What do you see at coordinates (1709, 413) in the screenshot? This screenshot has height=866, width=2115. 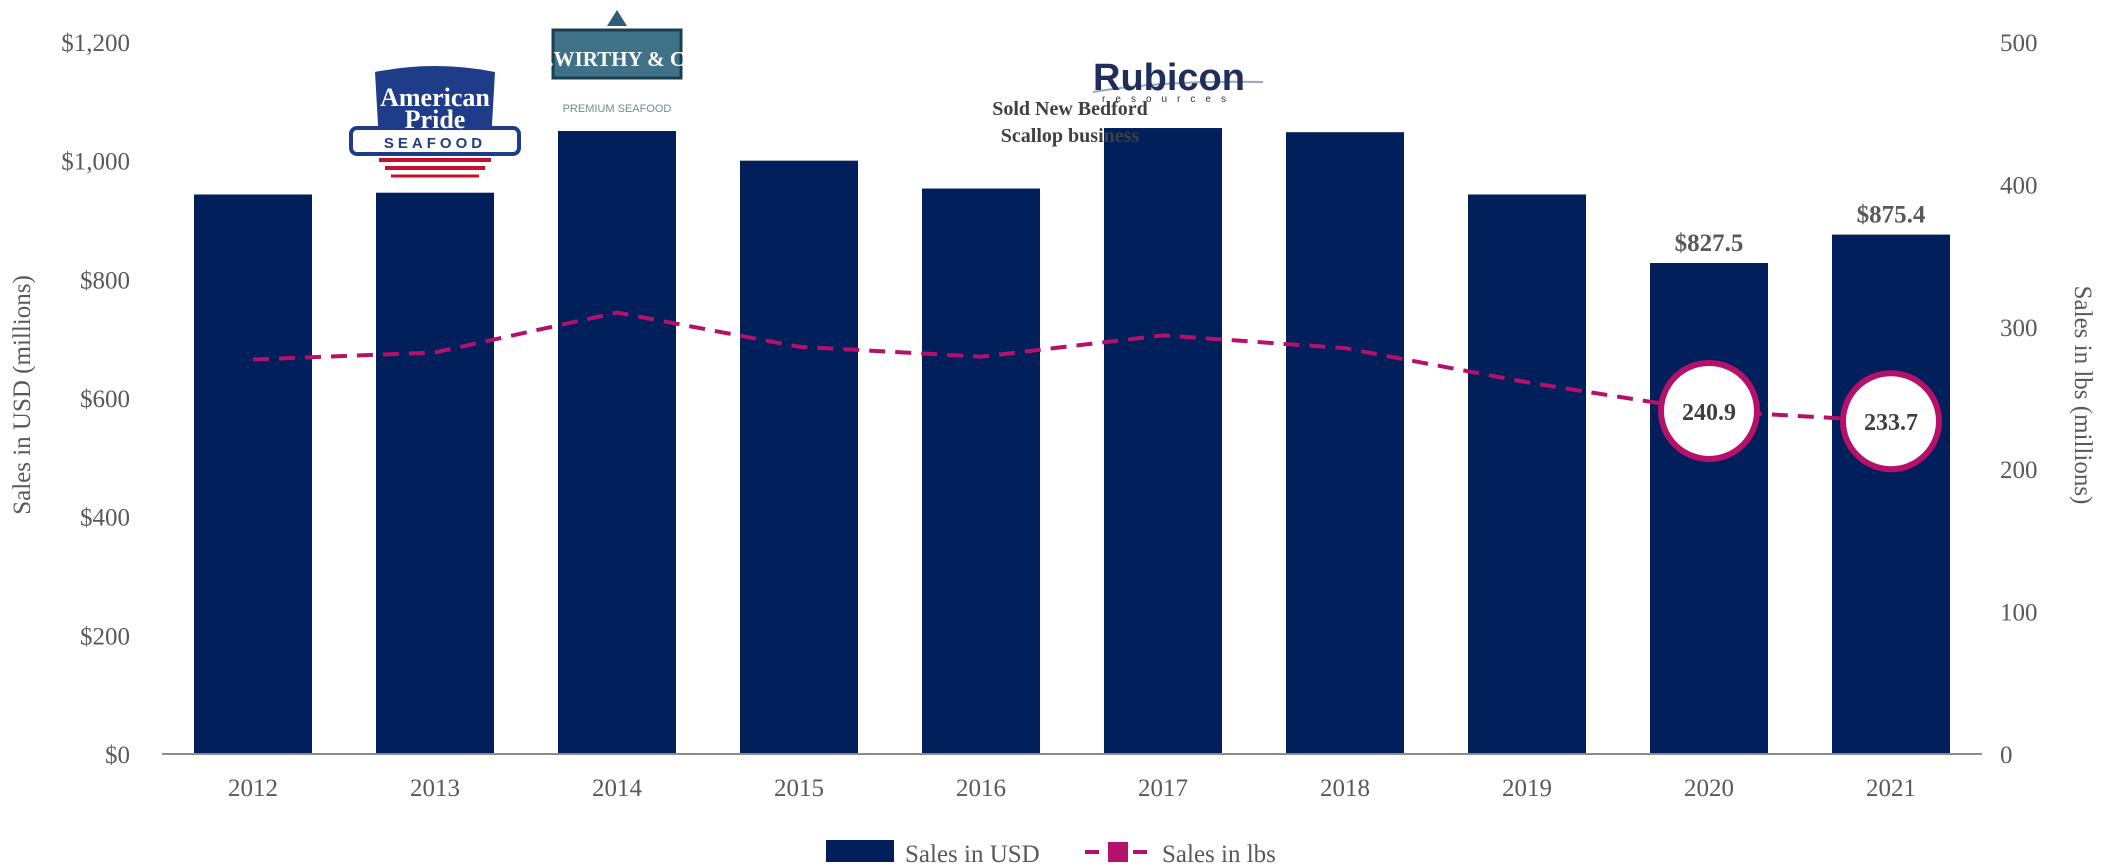 I see `line-data-label: 240.9` at bounding box center [1709, 413].